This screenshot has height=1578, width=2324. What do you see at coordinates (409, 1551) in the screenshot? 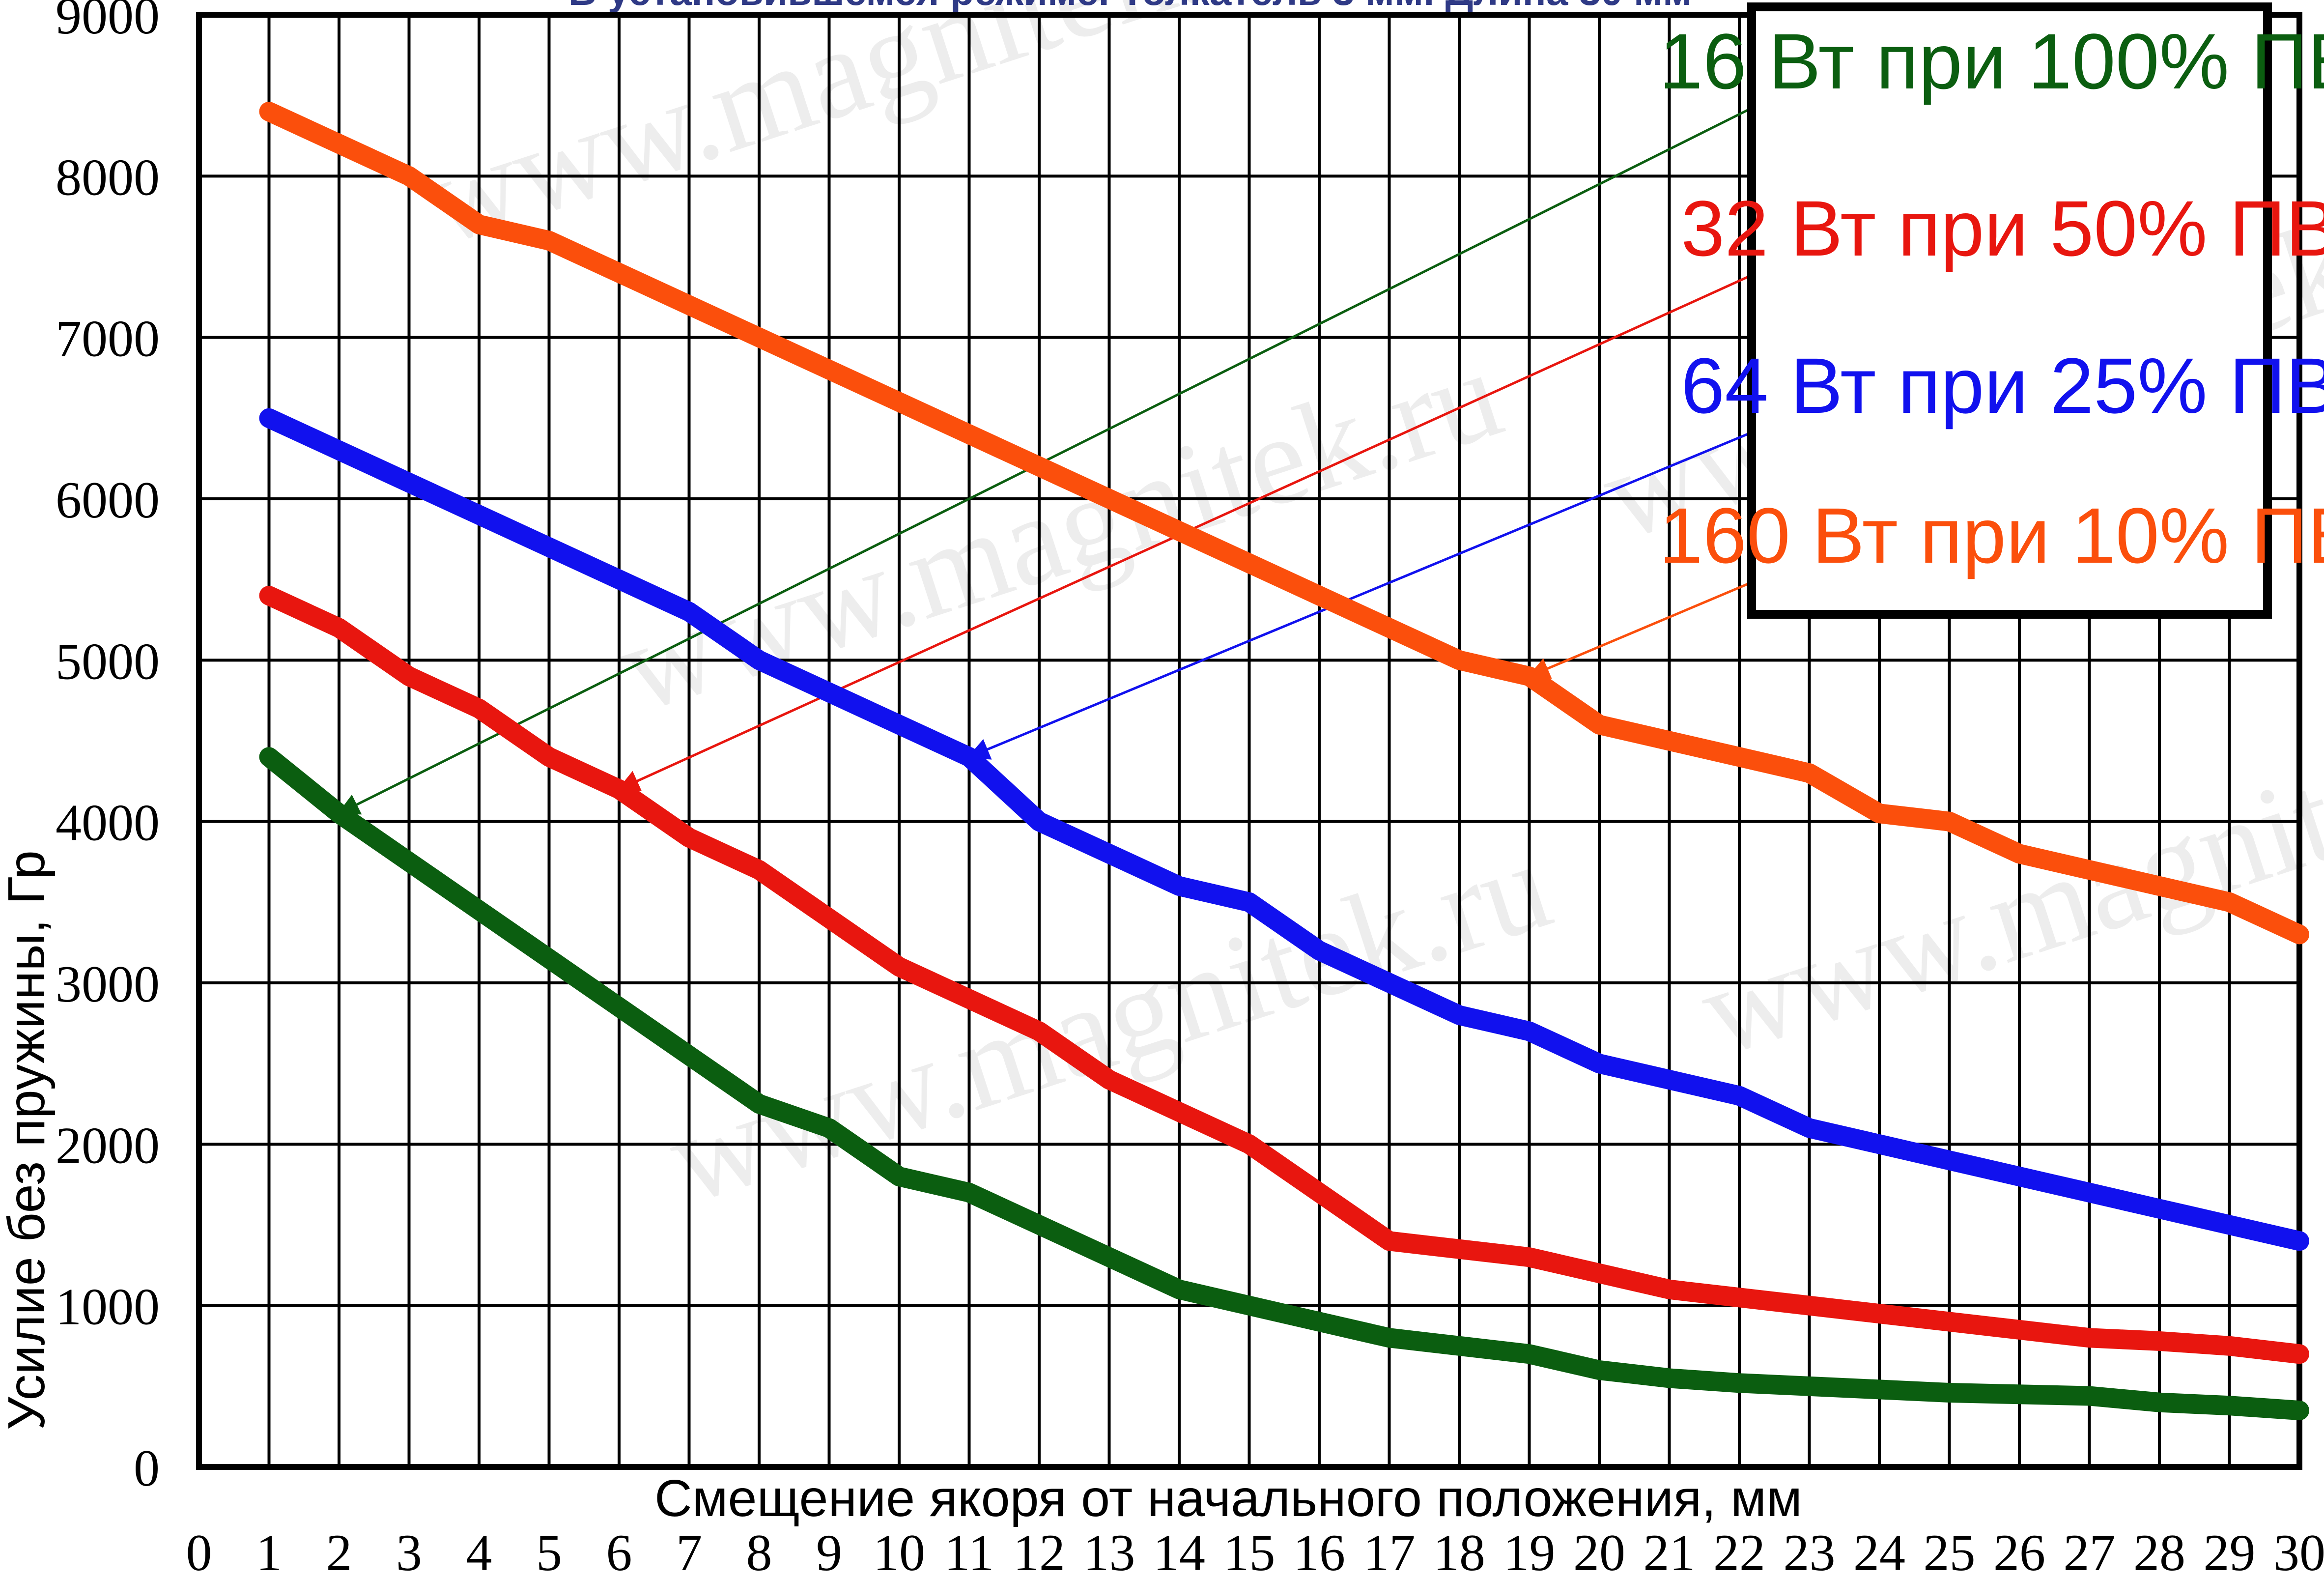
I see `x-tick-label: 3` at bounding box center [409, 1551].